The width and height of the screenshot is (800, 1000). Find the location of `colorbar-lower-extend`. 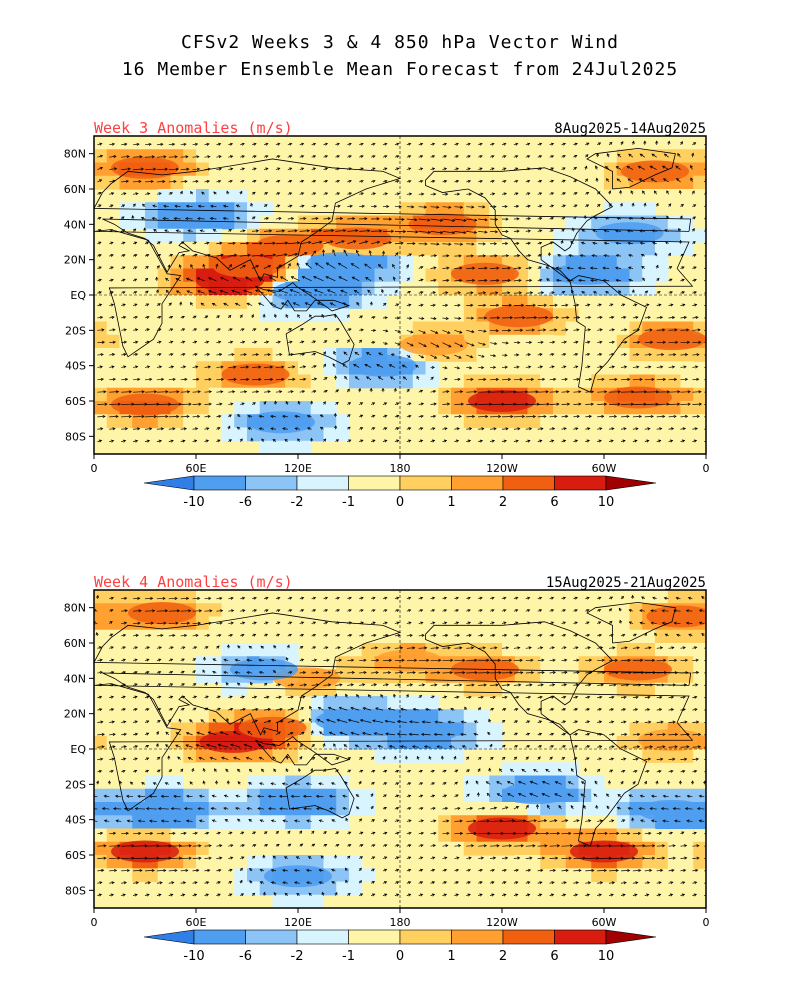

colorbar-lower-extend is located at coordinates (169, 483).